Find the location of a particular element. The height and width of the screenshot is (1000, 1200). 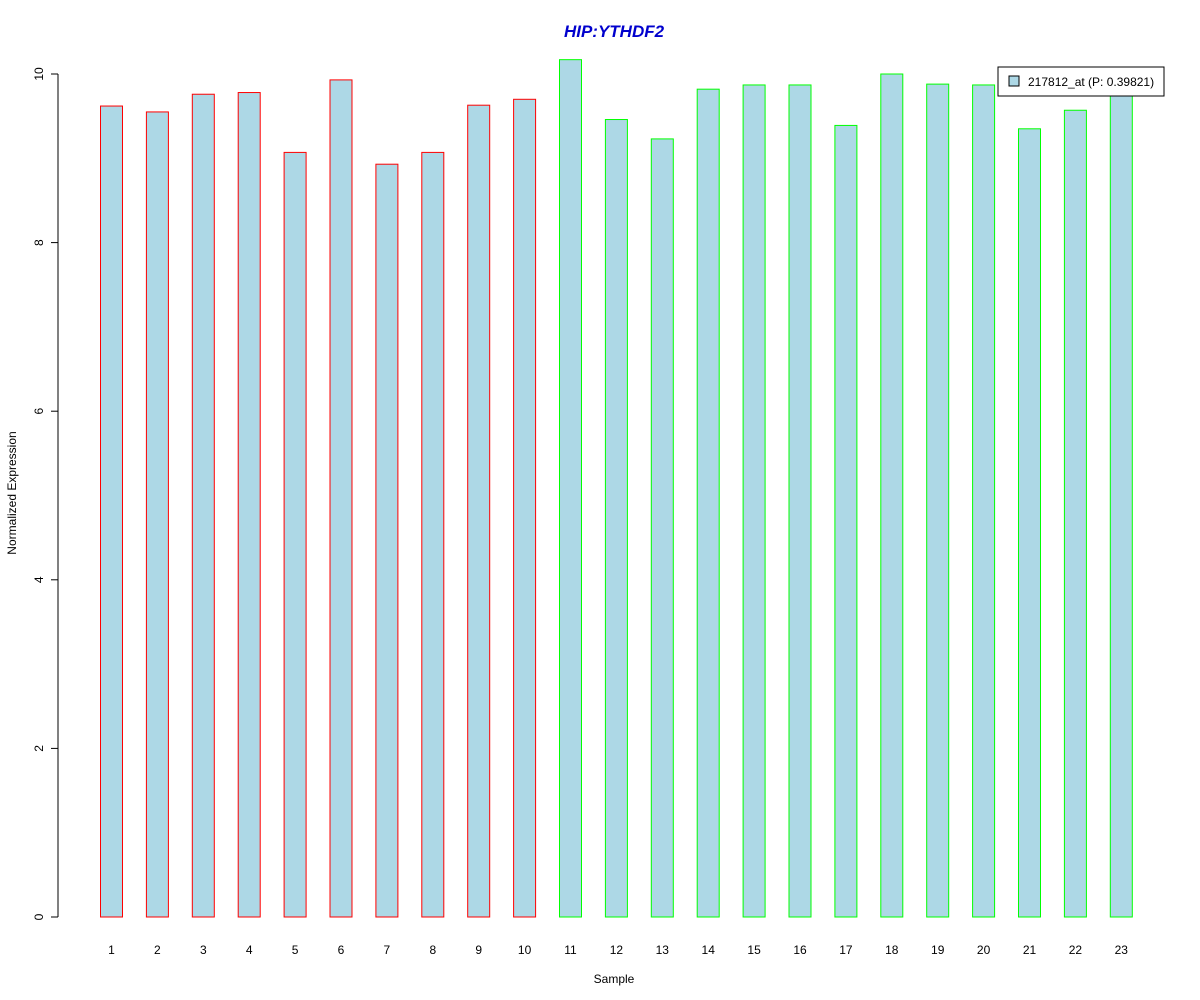

y-tick-label: 6 is located at coordinates (39, 411).